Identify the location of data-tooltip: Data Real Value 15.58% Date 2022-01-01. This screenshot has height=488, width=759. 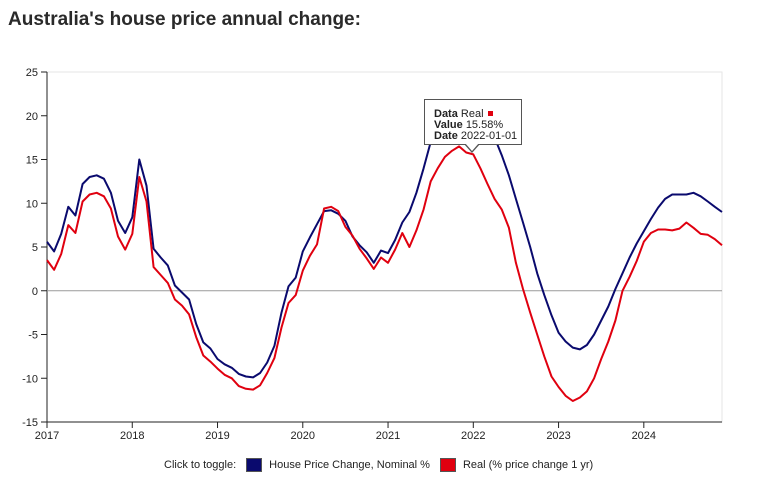
(473, 122).